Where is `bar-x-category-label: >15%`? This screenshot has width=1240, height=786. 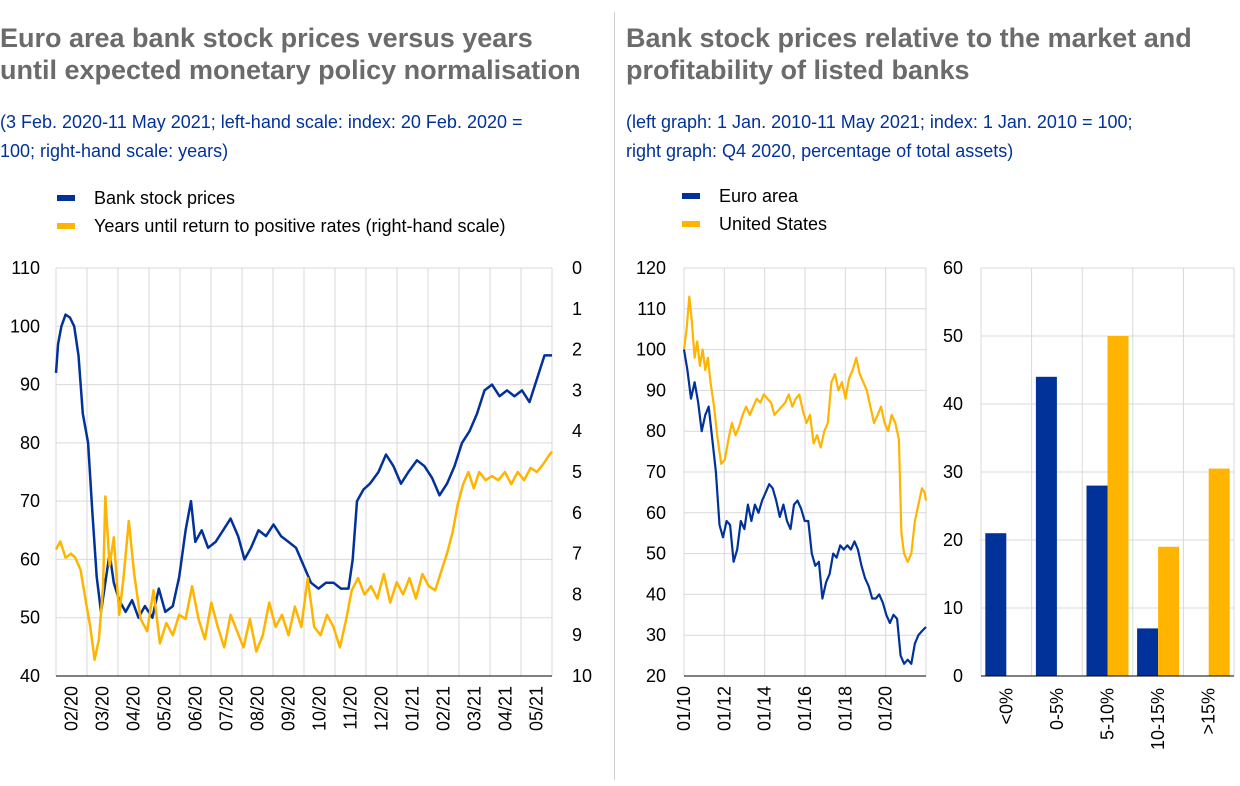 bar-x-category-label: >15% is located at coordinates (1209, 711).